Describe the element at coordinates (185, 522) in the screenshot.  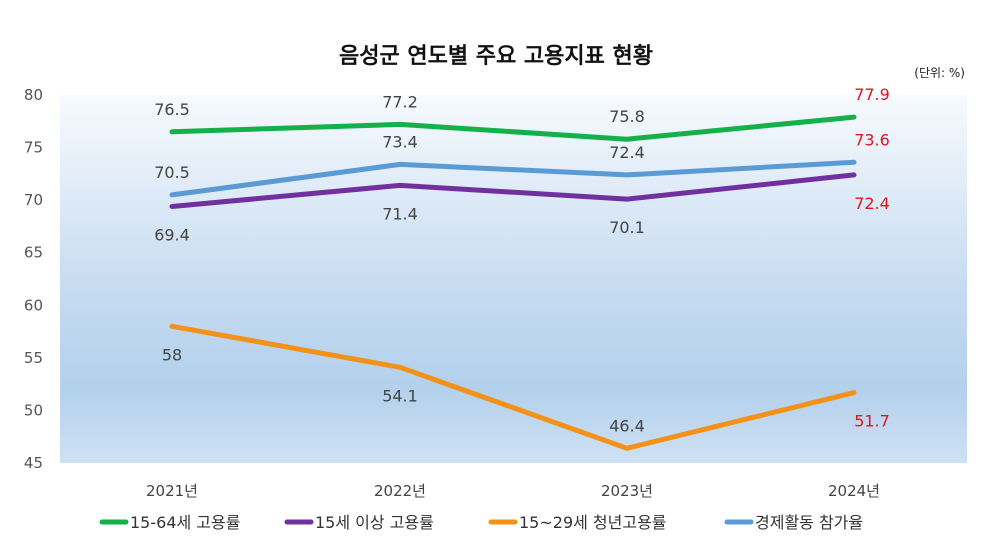
I see `legend-label: 15-64세 고용률` at that location.